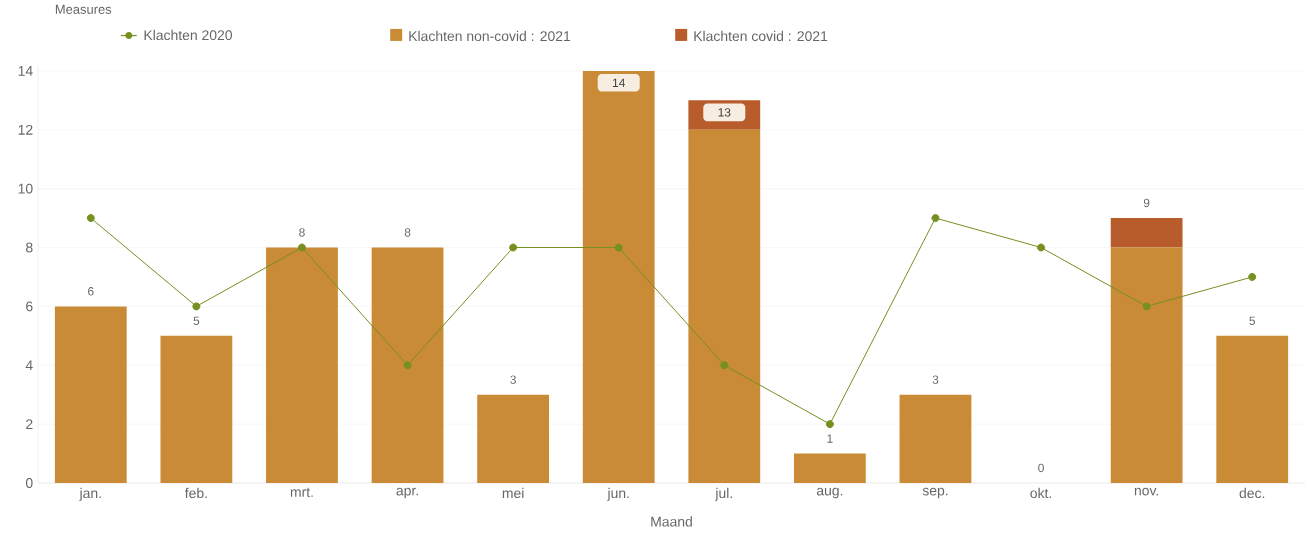  What do you see at coordinates (25, 129) in the screenshot?
I see `y-tick-label: 12` at bounding box center [25, 129].